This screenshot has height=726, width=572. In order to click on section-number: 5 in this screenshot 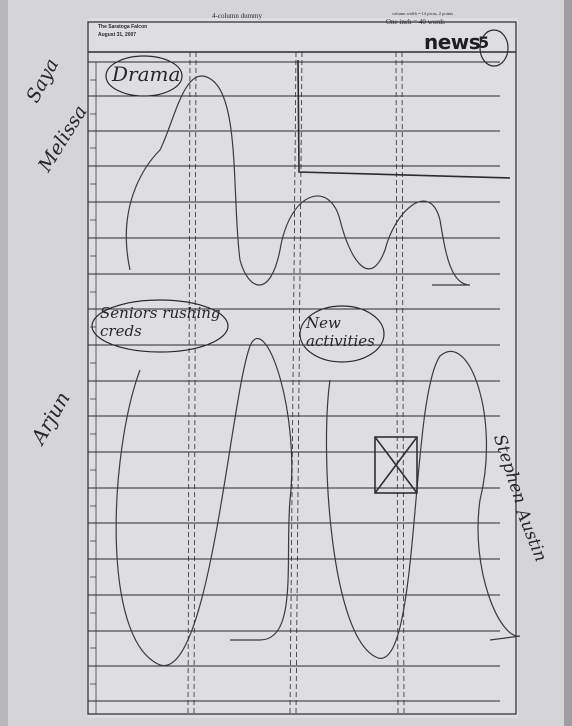, I will do `click(484, 42)`.